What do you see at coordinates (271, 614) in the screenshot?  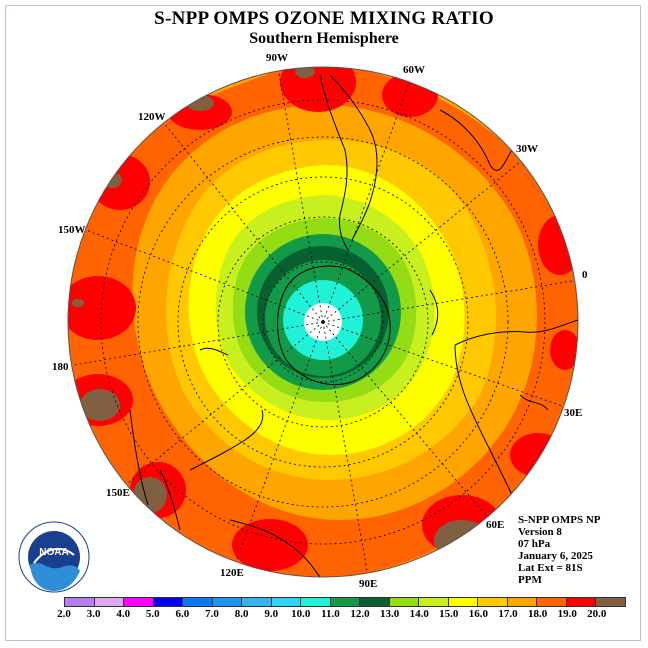 I see `colorbar-tick-label: 9.0` at bounding box center [271, 614].